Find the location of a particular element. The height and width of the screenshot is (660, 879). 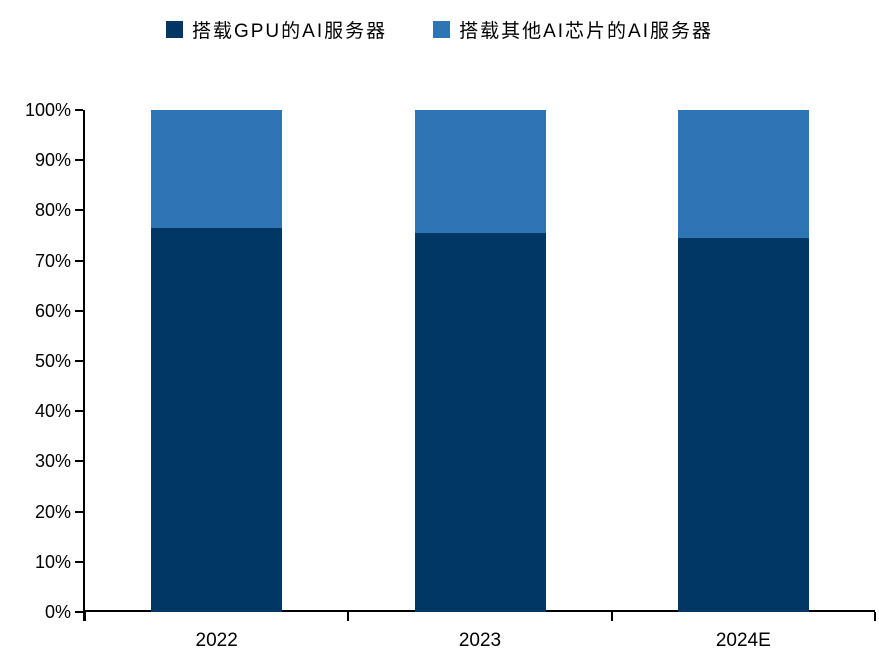

bar-2024E is located at coordinates (743, 361).